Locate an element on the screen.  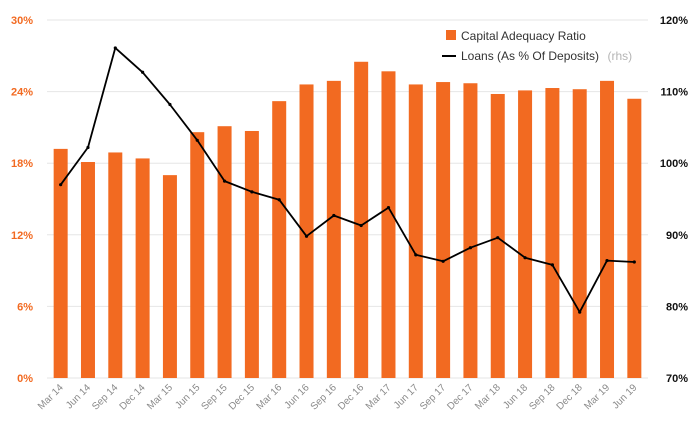
x-tick-label: Dec 17 is located at coordinates (460, 397).